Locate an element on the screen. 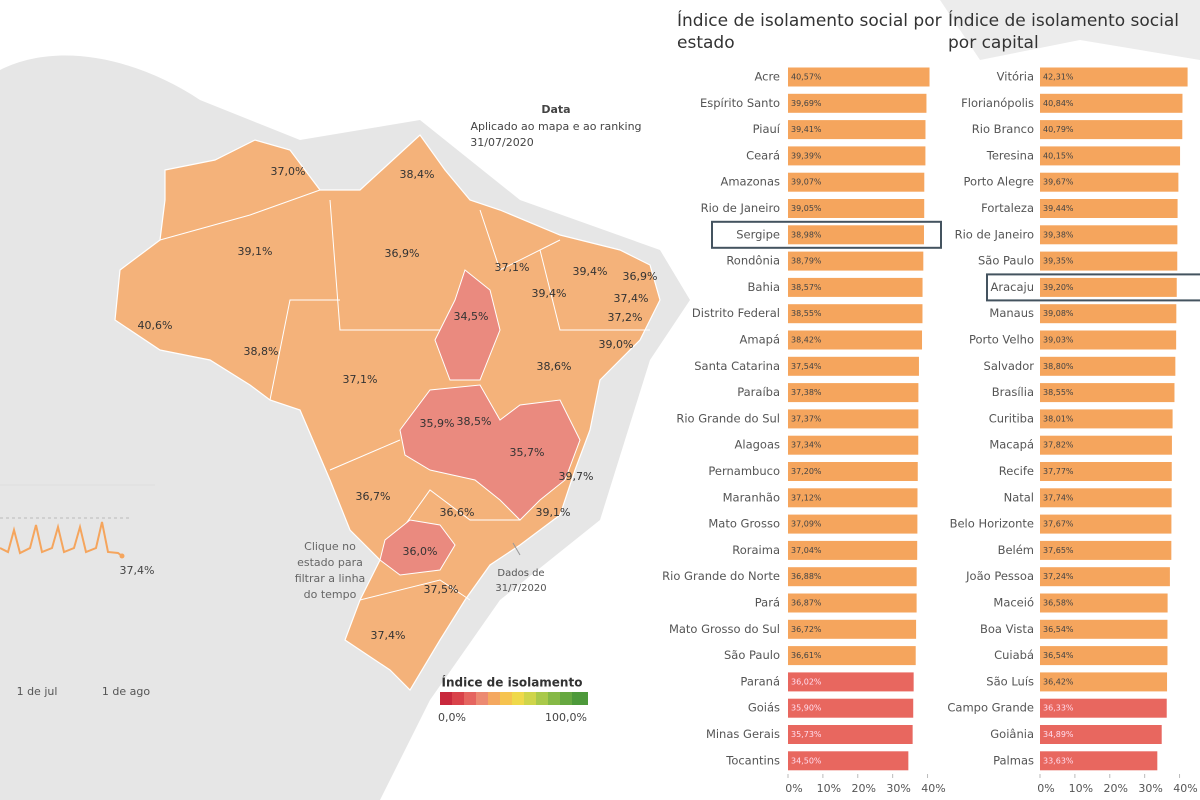  category-label: Belém is located at coordinates (1016, 550).